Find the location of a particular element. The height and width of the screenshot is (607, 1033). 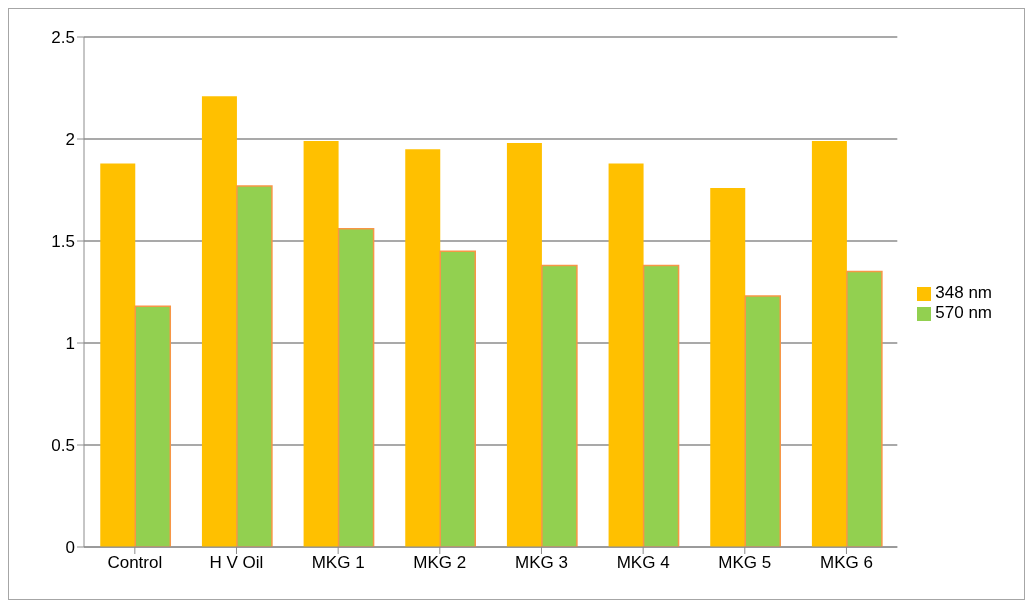

y-tick-label: 2.5 is located at coordinates (63, 38).